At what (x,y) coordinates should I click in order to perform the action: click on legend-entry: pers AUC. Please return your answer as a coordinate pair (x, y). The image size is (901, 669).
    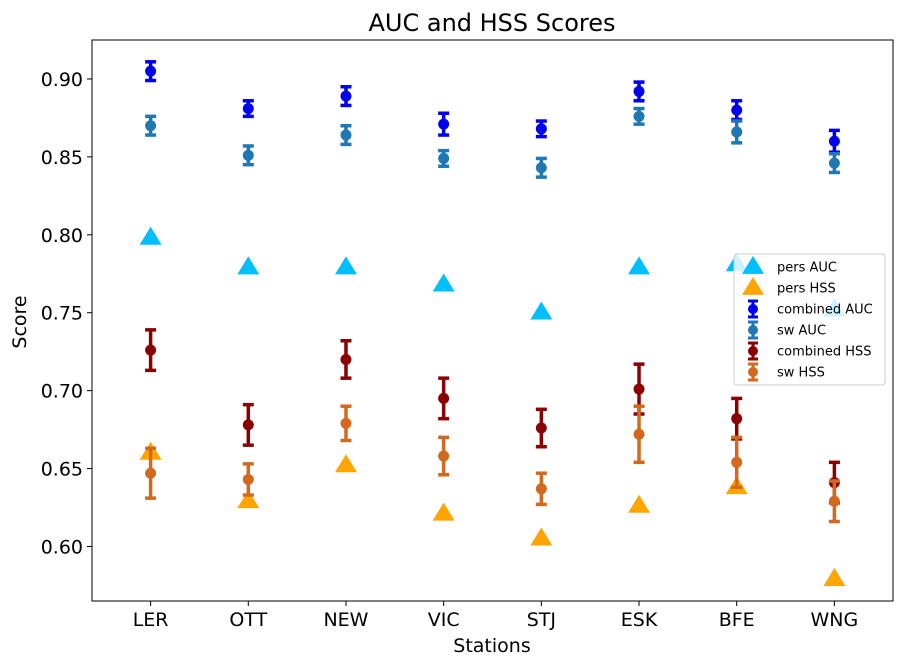
    Looking at the image, I should click on (789, 265).